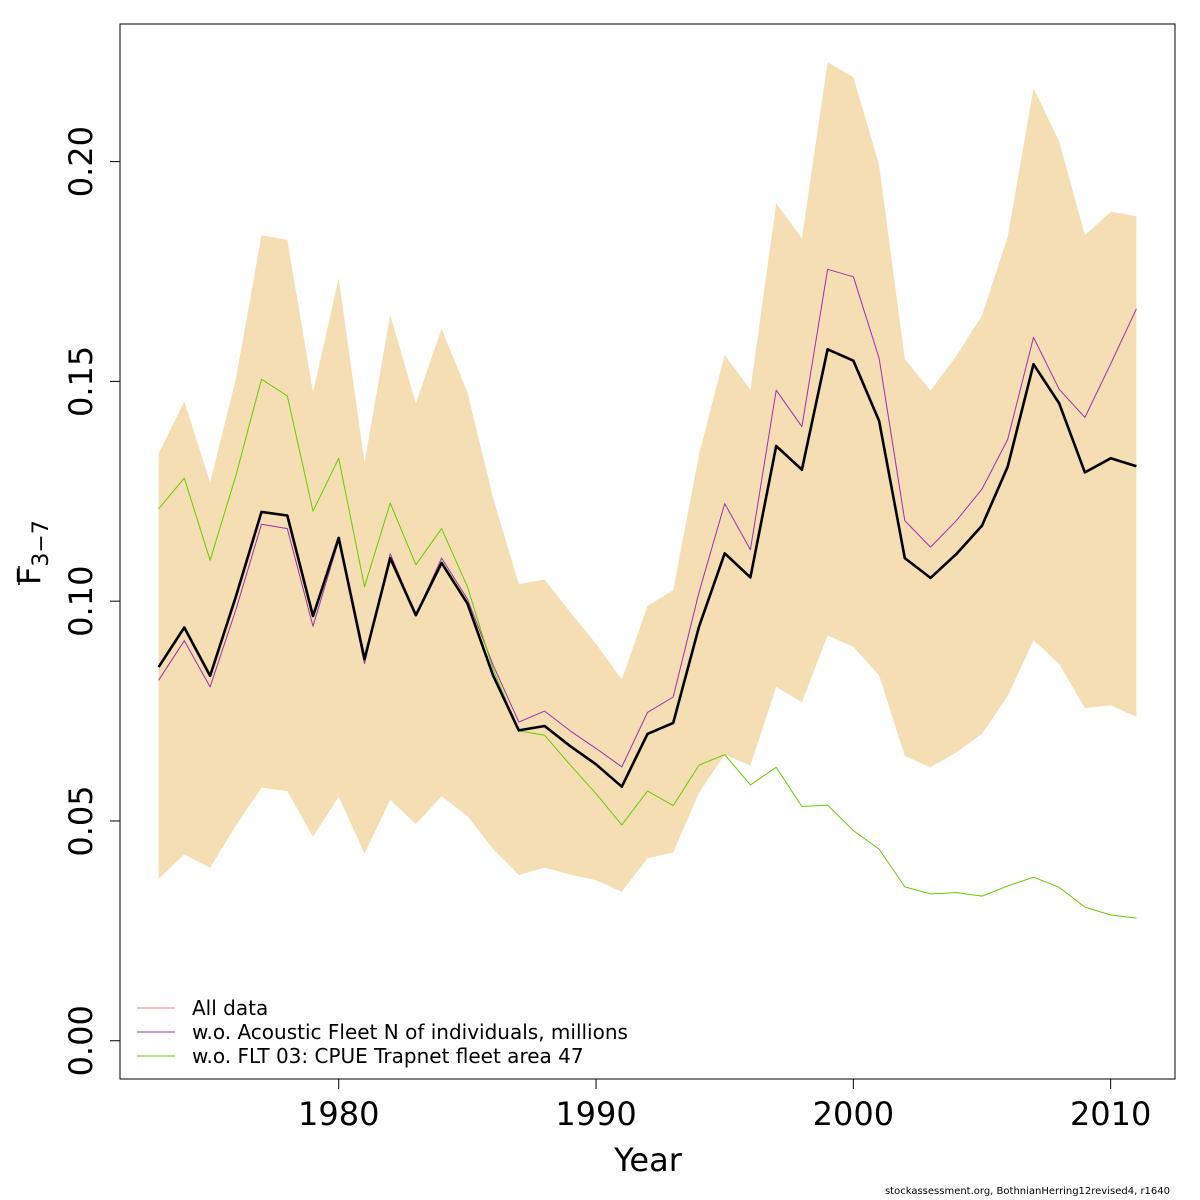 The height and width of the screenshot is (1200, 1200). What do you see at coordinates (81, 1040) in the screenshot?
I see `y-tick-label: 0.00` at bounding box center [81, 1040].